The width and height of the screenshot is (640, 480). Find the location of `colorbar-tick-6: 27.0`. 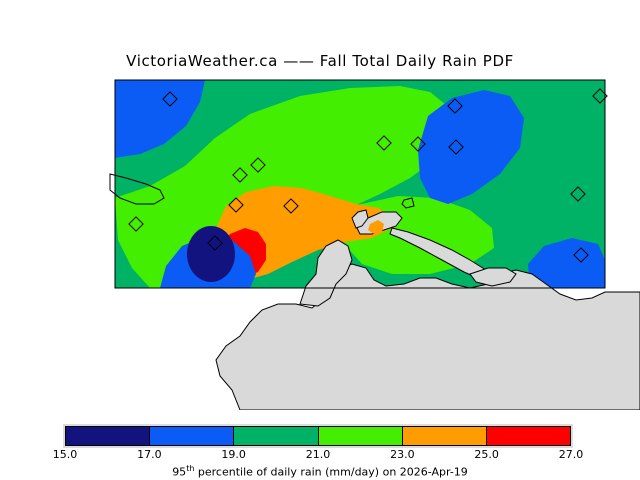

colorbar-tick-6: 27.0 is located at coordinates (571, 454).